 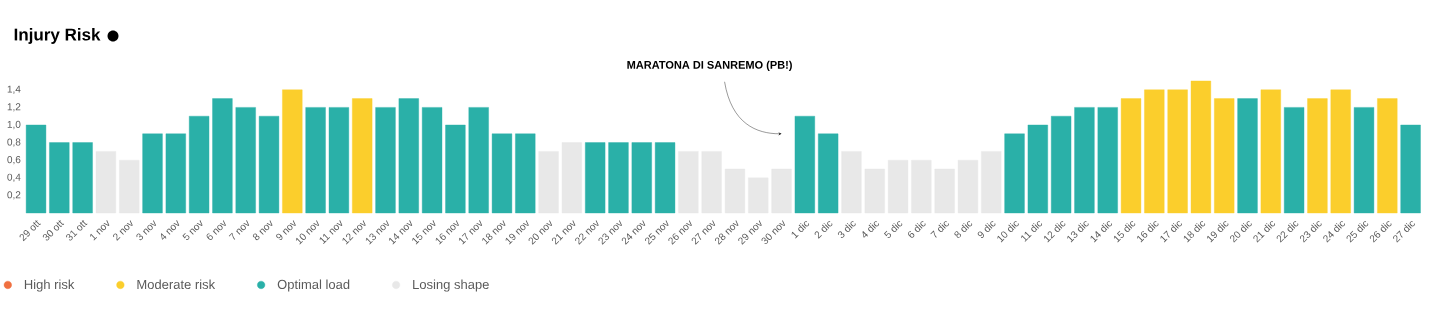 What do you see at coordinates (1380, 232) in the screenshot?
I see `x-tick-label: 26 dic` at bounding box center [1380, 232].